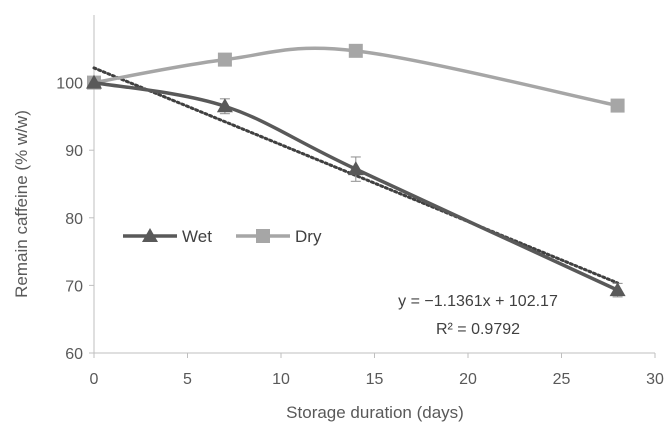 Image resolution: width=664 pixels, height=424 pixels. I want to click on x-tick-label: 25, so click(562, 379).